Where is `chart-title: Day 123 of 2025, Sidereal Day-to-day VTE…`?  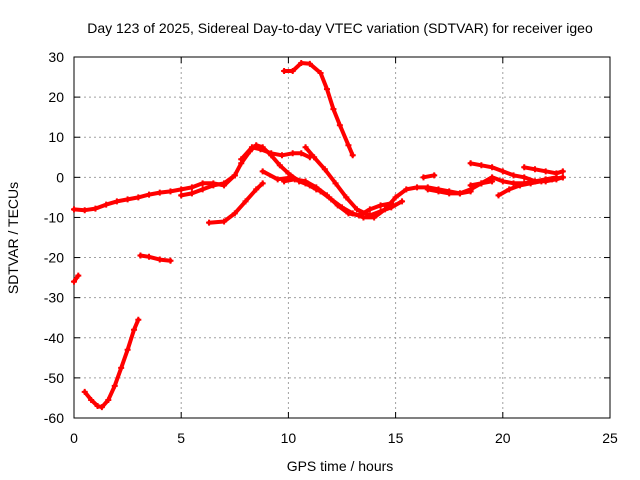
chart-title: Day 123 of 2025, Sidereal Day-to-day VTE… is located at coordinates (340, 28).